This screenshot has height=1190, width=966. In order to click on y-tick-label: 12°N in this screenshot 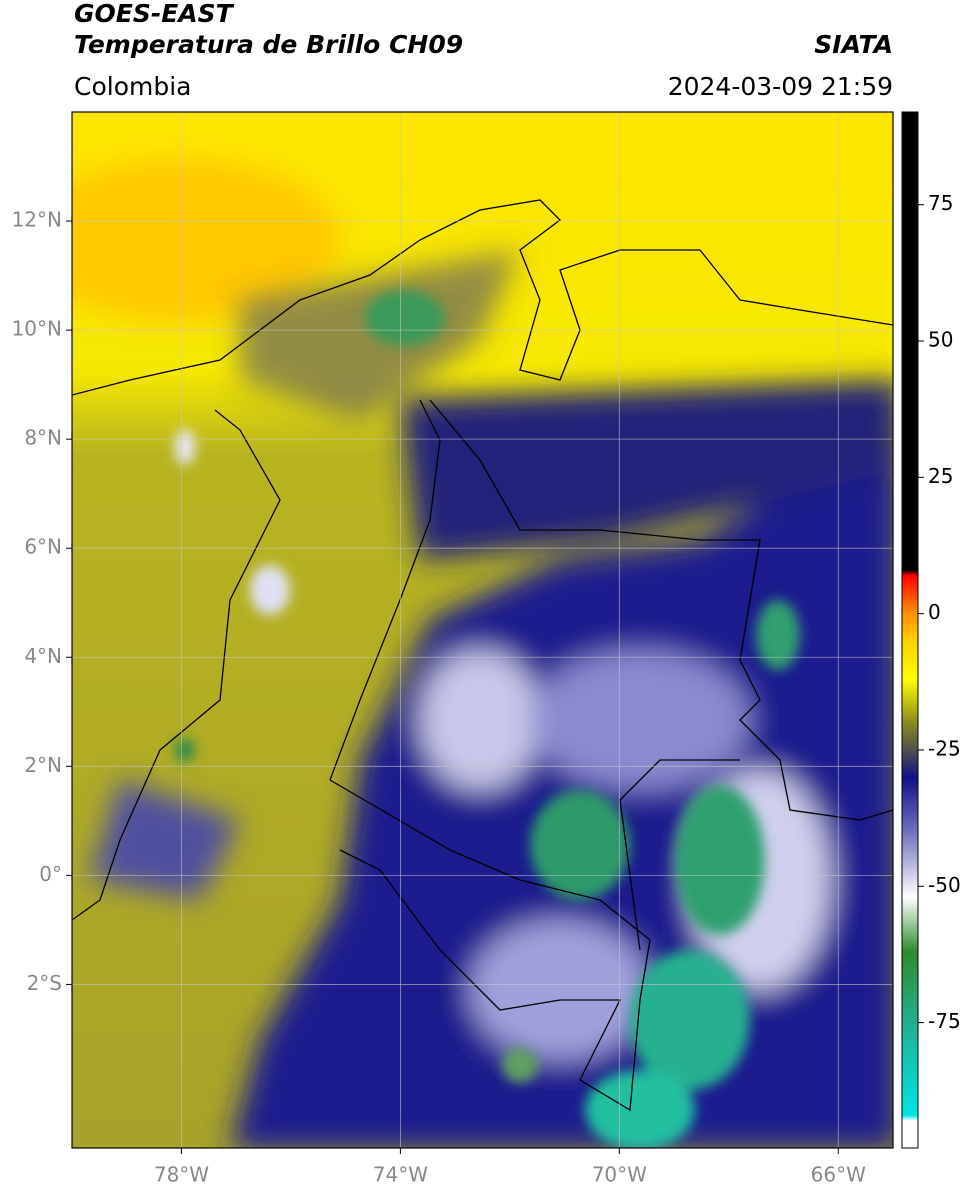, I will do `click(37, 220)`.